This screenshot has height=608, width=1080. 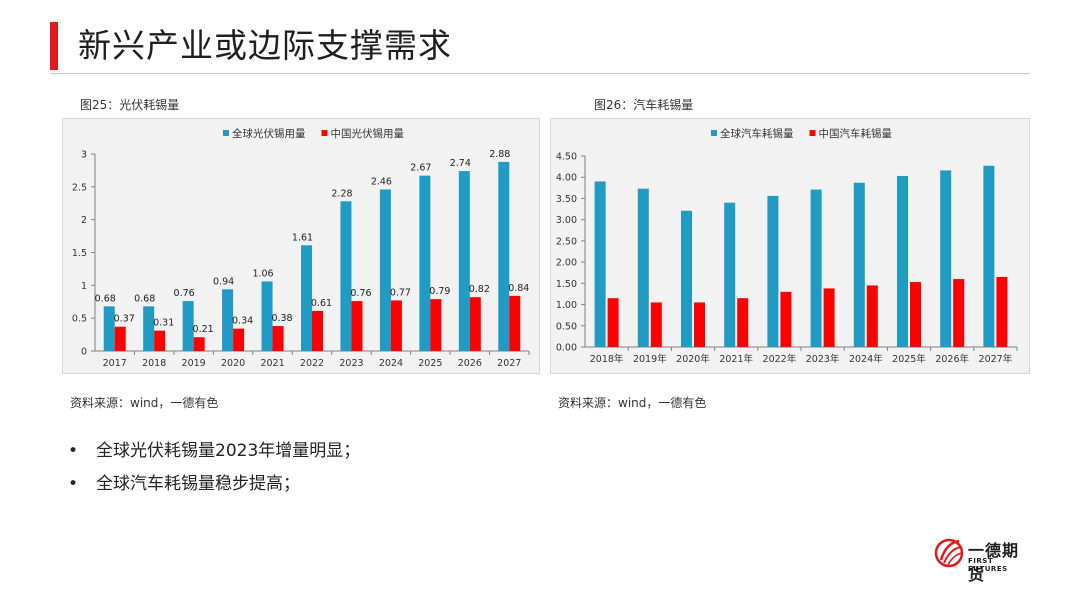 I want to click on y-tick-label: 0, so click(x=84, y=352).